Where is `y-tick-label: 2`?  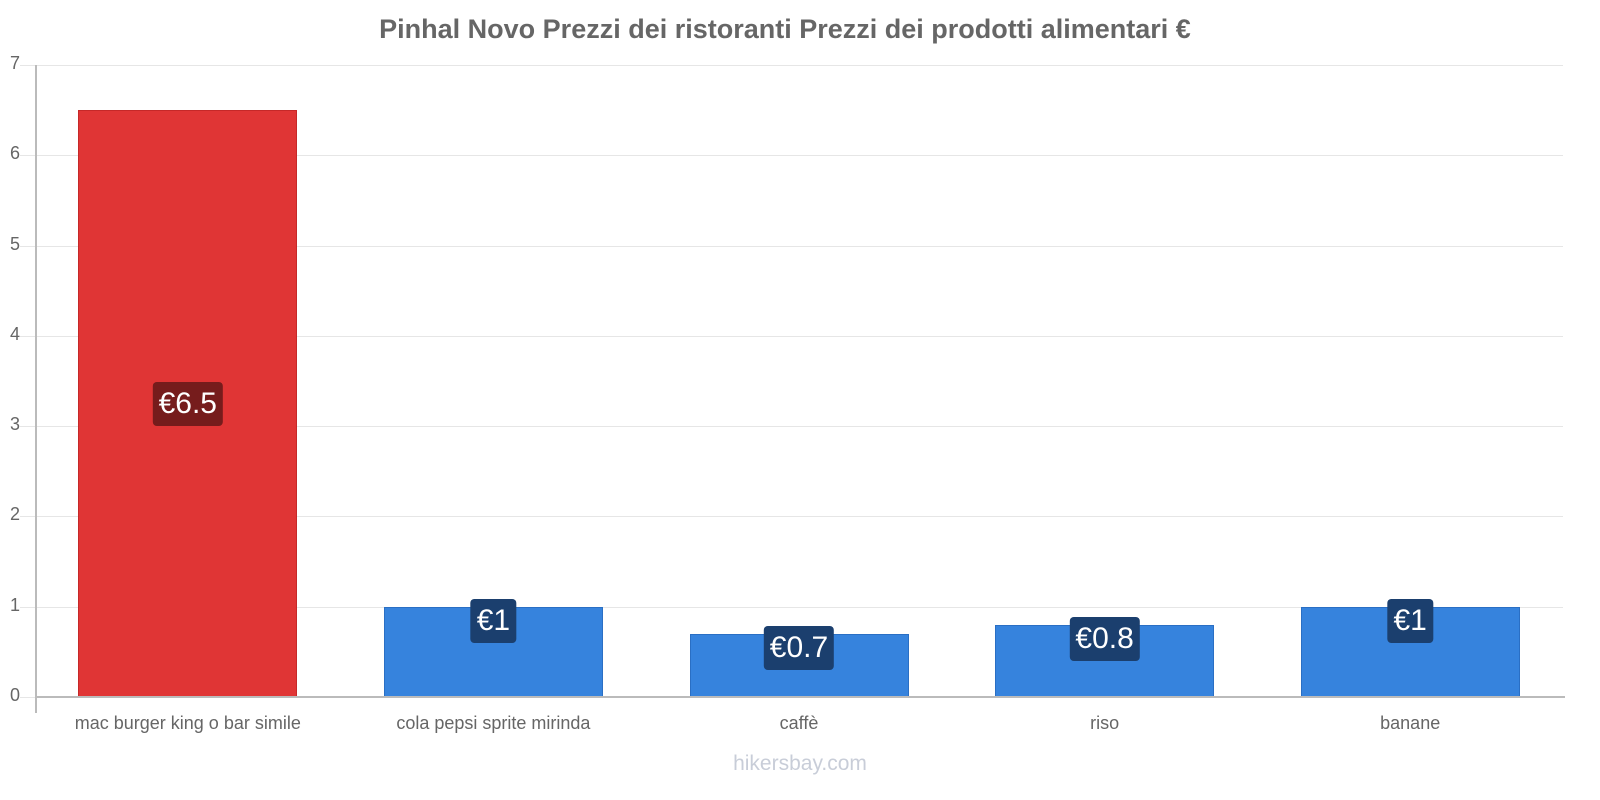 y-tick-label: 2 is located at coordinates (14, 514).